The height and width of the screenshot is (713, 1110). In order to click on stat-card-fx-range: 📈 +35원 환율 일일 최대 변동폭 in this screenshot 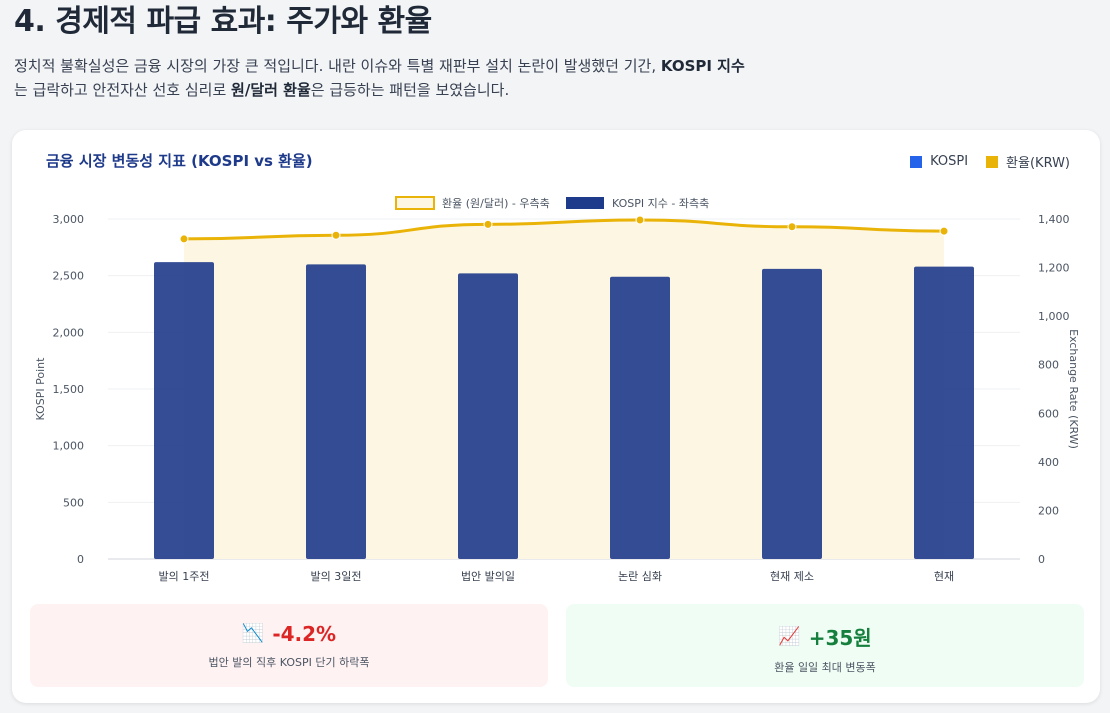, I will do `click(825, 645)`.